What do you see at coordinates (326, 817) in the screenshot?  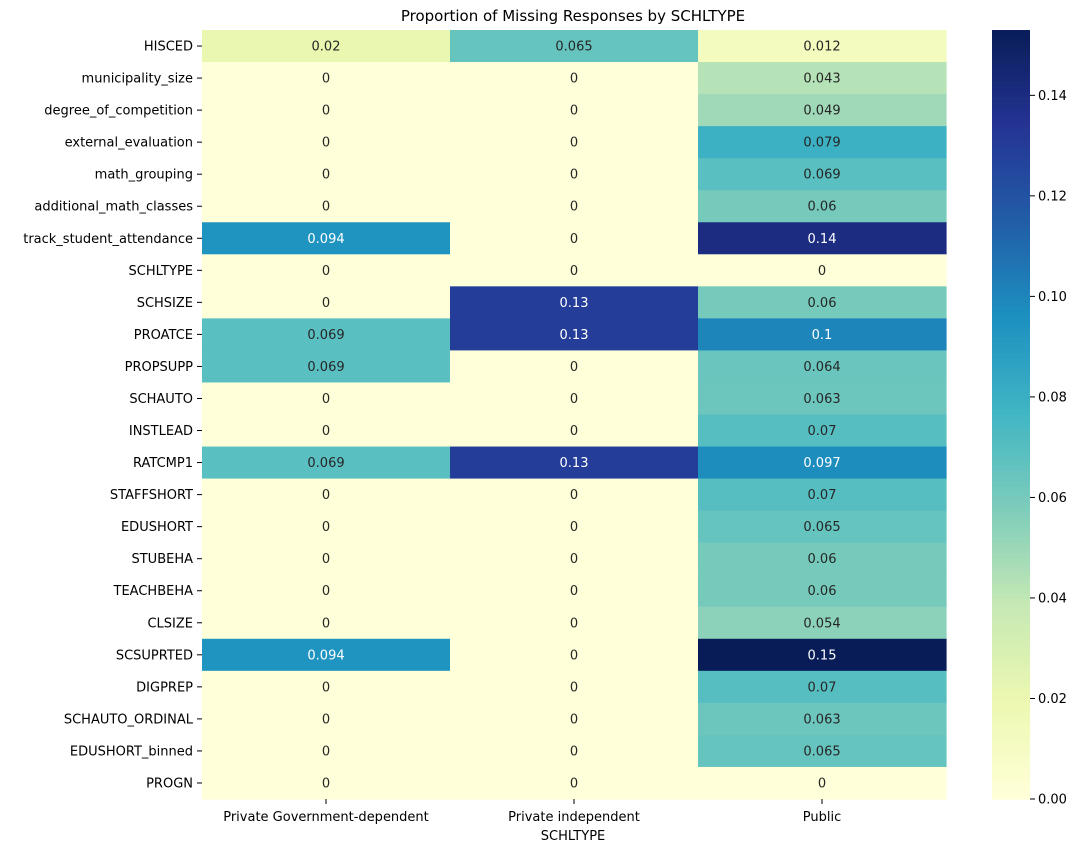 I see `x-tick-label: Private Government-dependent` at bounding box center [326, 817].